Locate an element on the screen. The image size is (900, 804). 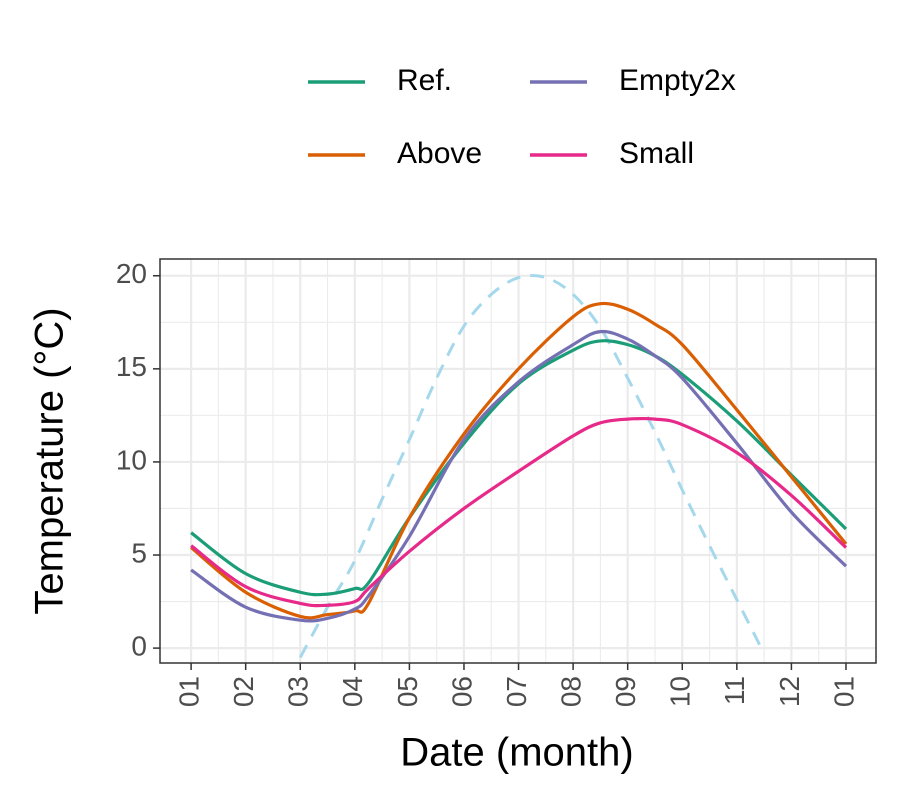
x-tick-label: 08 is located at coordinates (571, 691).